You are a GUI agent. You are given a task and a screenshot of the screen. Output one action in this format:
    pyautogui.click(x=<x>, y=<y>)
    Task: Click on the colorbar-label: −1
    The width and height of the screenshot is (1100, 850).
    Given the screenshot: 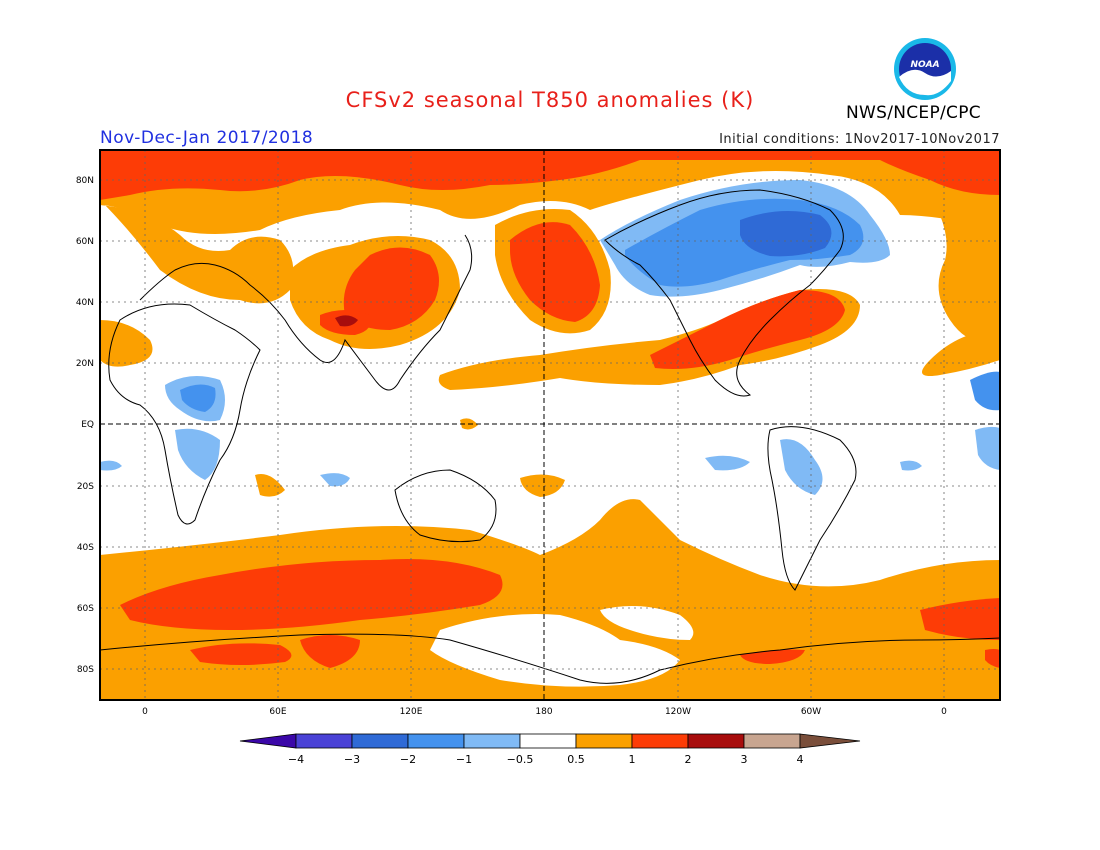 What is the action you would take?
    pyautogui.click(x=464, y=759)
    